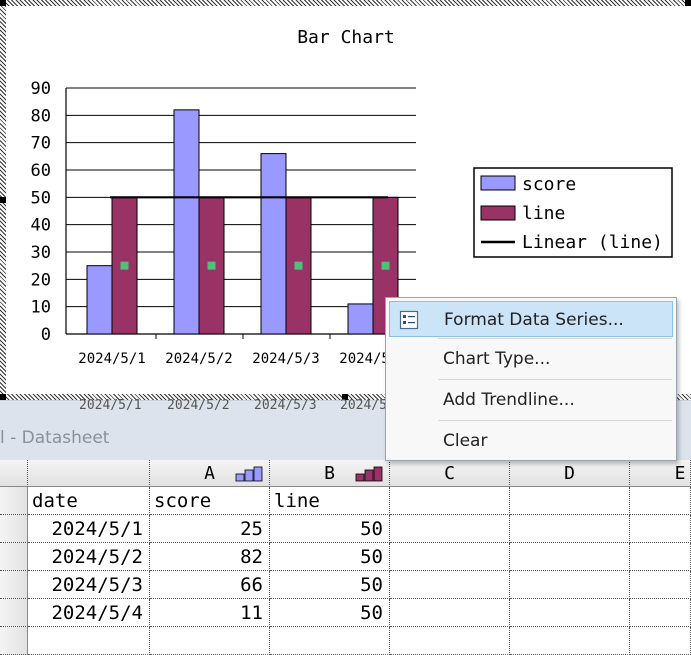 This screenshot has width=691, height=655. Describe the element at coordinates (660, 473) in the screenshot. I see `column-header-e: E` at that location.